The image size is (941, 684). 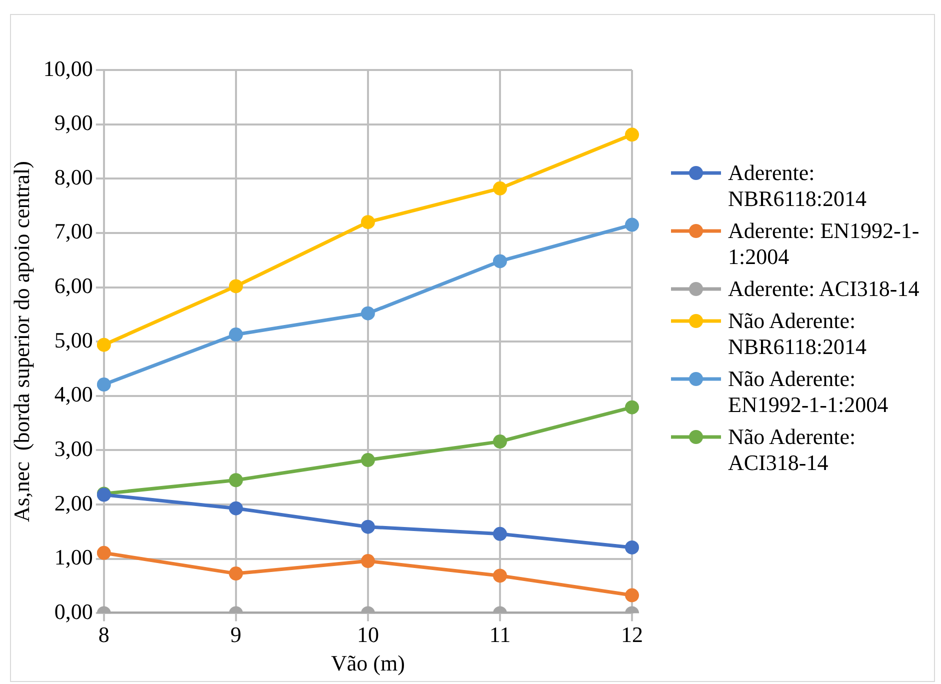 What do you see at coordinates (632, 635) in the screenshot?
I see `x-tick-label: 12` at bounding box center [632, 635].